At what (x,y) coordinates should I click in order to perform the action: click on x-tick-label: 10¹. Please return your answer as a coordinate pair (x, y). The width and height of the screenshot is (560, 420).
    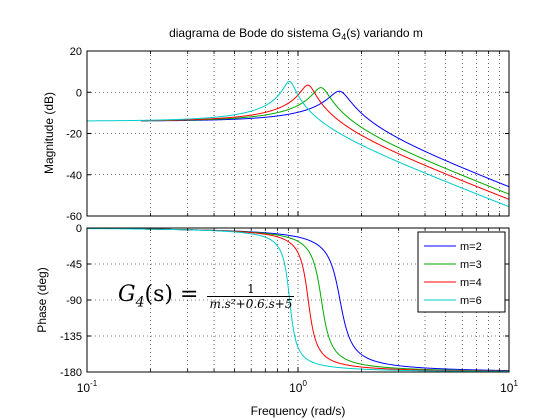
    Looking at the image, I should click on (509, 387).